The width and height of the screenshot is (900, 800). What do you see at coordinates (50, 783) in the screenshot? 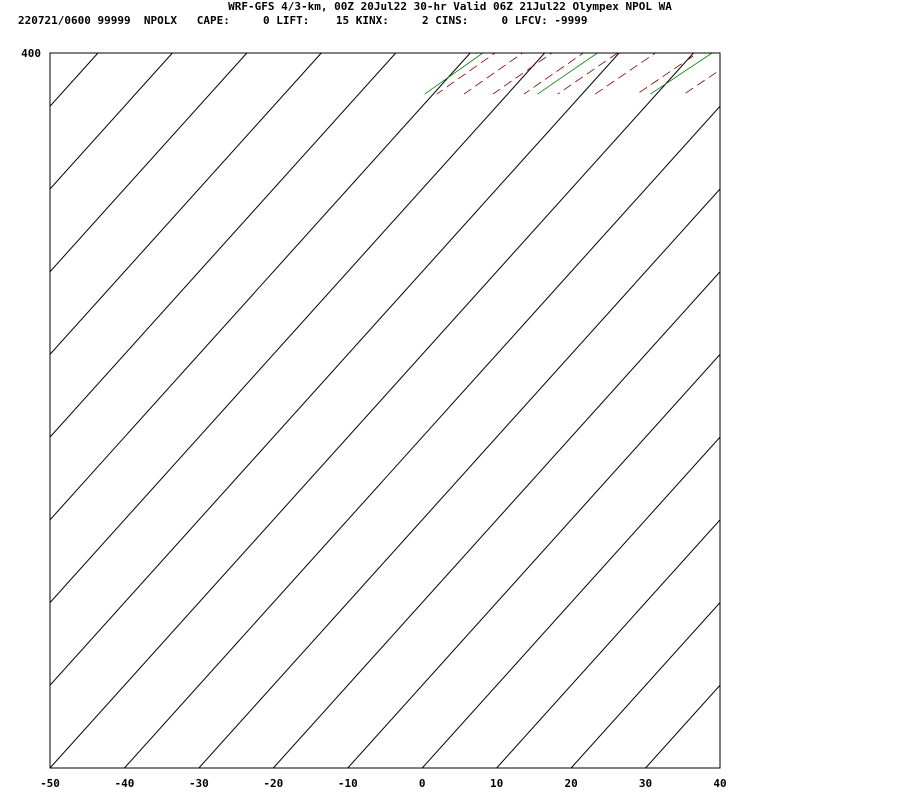
I see `x-tick-label: -50` at bounding box center [50, 783].